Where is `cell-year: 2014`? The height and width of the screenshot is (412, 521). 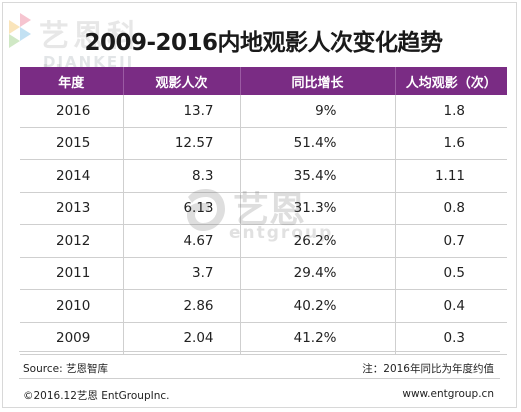
cell-year: 2014 is located at coordinates (72, 176).